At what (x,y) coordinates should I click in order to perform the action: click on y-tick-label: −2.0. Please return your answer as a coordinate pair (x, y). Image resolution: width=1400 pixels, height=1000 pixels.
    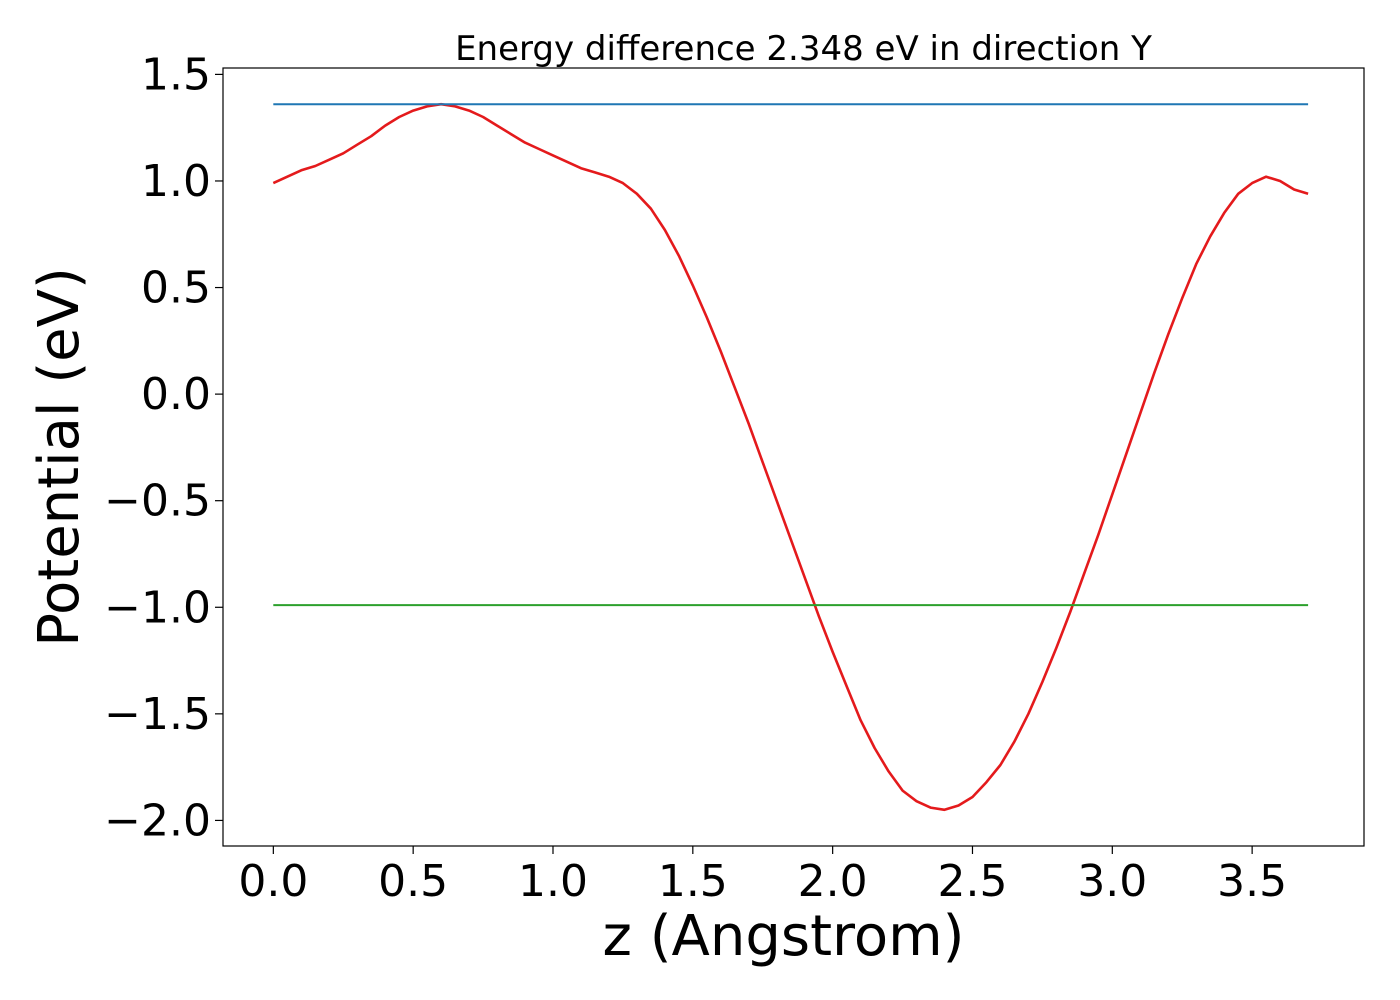
    Looking at the image, I should click on (157, 820).